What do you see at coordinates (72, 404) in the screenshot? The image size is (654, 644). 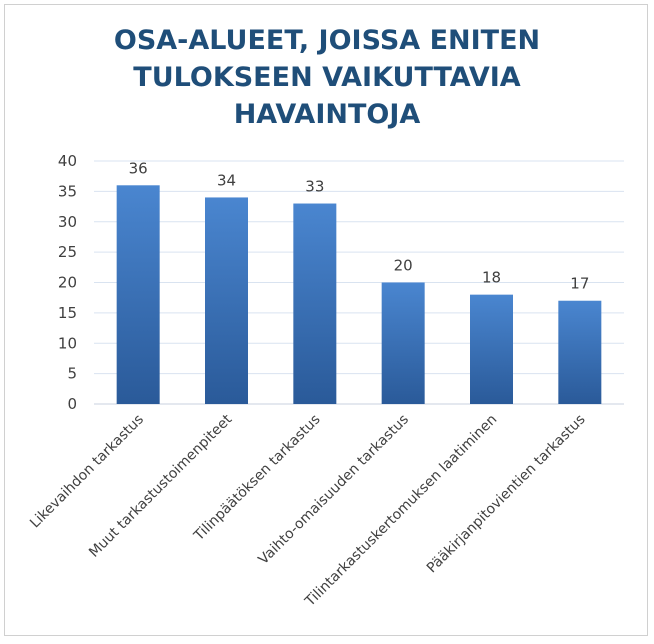 I see `y-tick-label: 0` at bounding box center [72, 404].